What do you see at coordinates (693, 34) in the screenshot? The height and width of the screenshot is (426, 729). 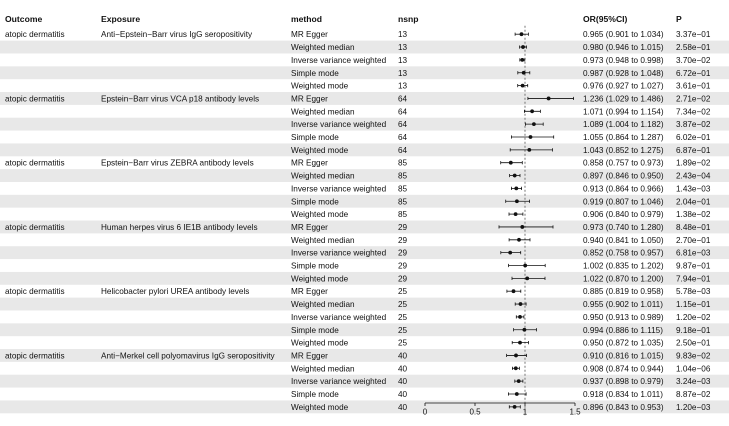 I see `p-value-cell: 3.37e−01` at bounding box center [693, 34].